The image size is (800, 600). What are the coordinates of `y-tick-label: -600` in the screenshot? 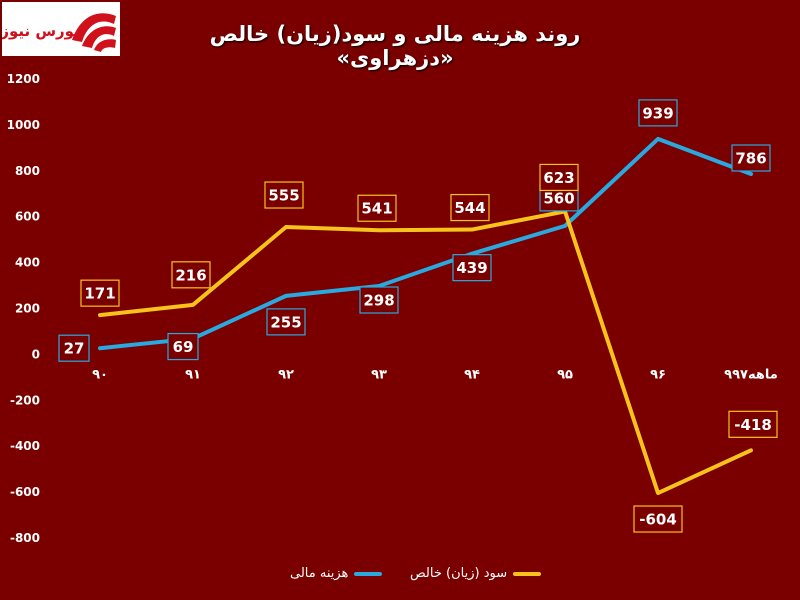 It's located at (25, 492).